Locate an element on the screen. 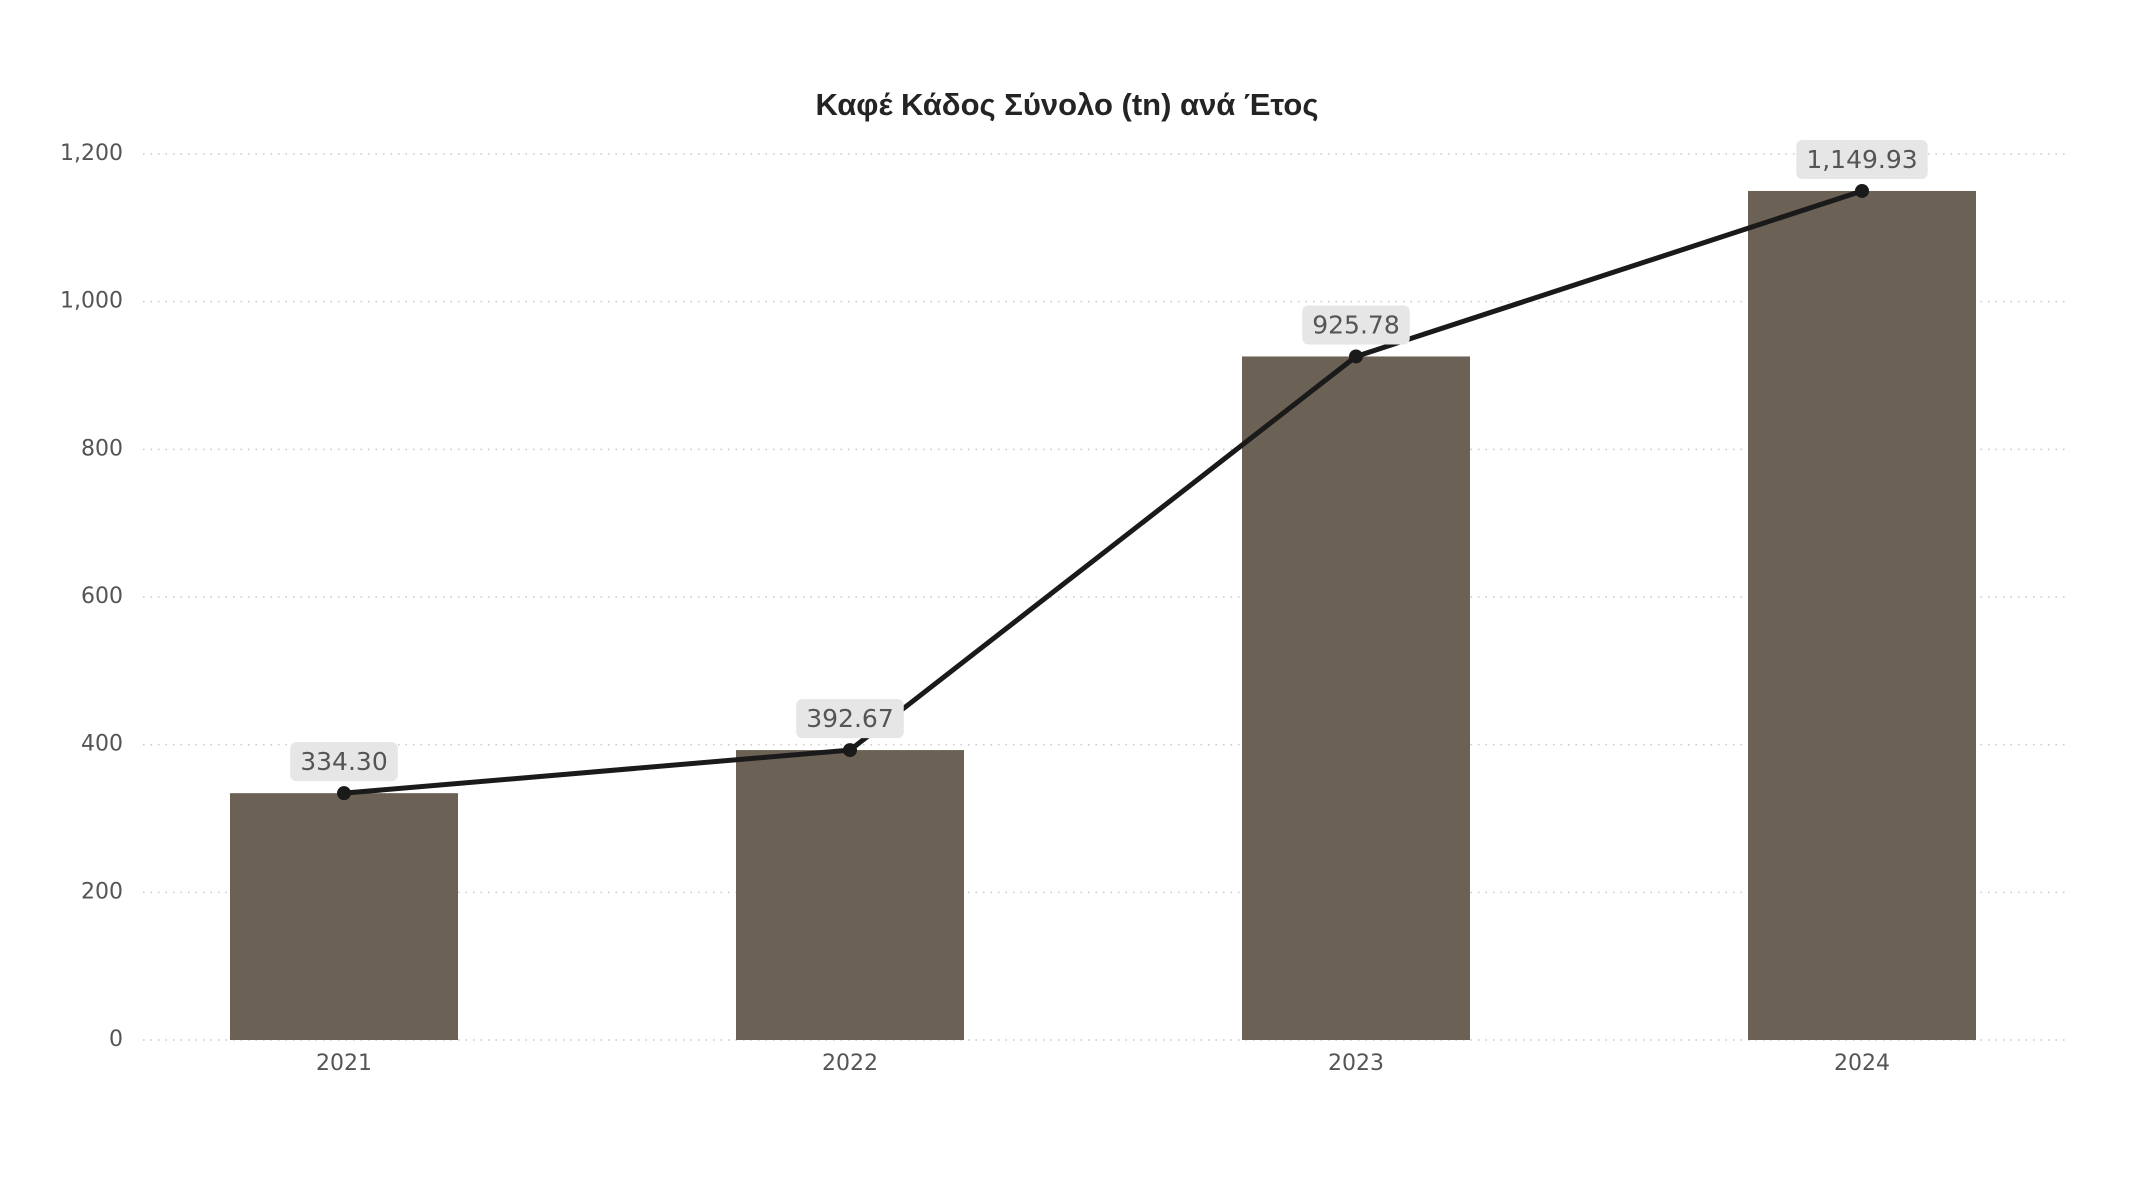 The image size is (2138, 1190). value-label-group: 392.67 is located at coordinates (850, 719).